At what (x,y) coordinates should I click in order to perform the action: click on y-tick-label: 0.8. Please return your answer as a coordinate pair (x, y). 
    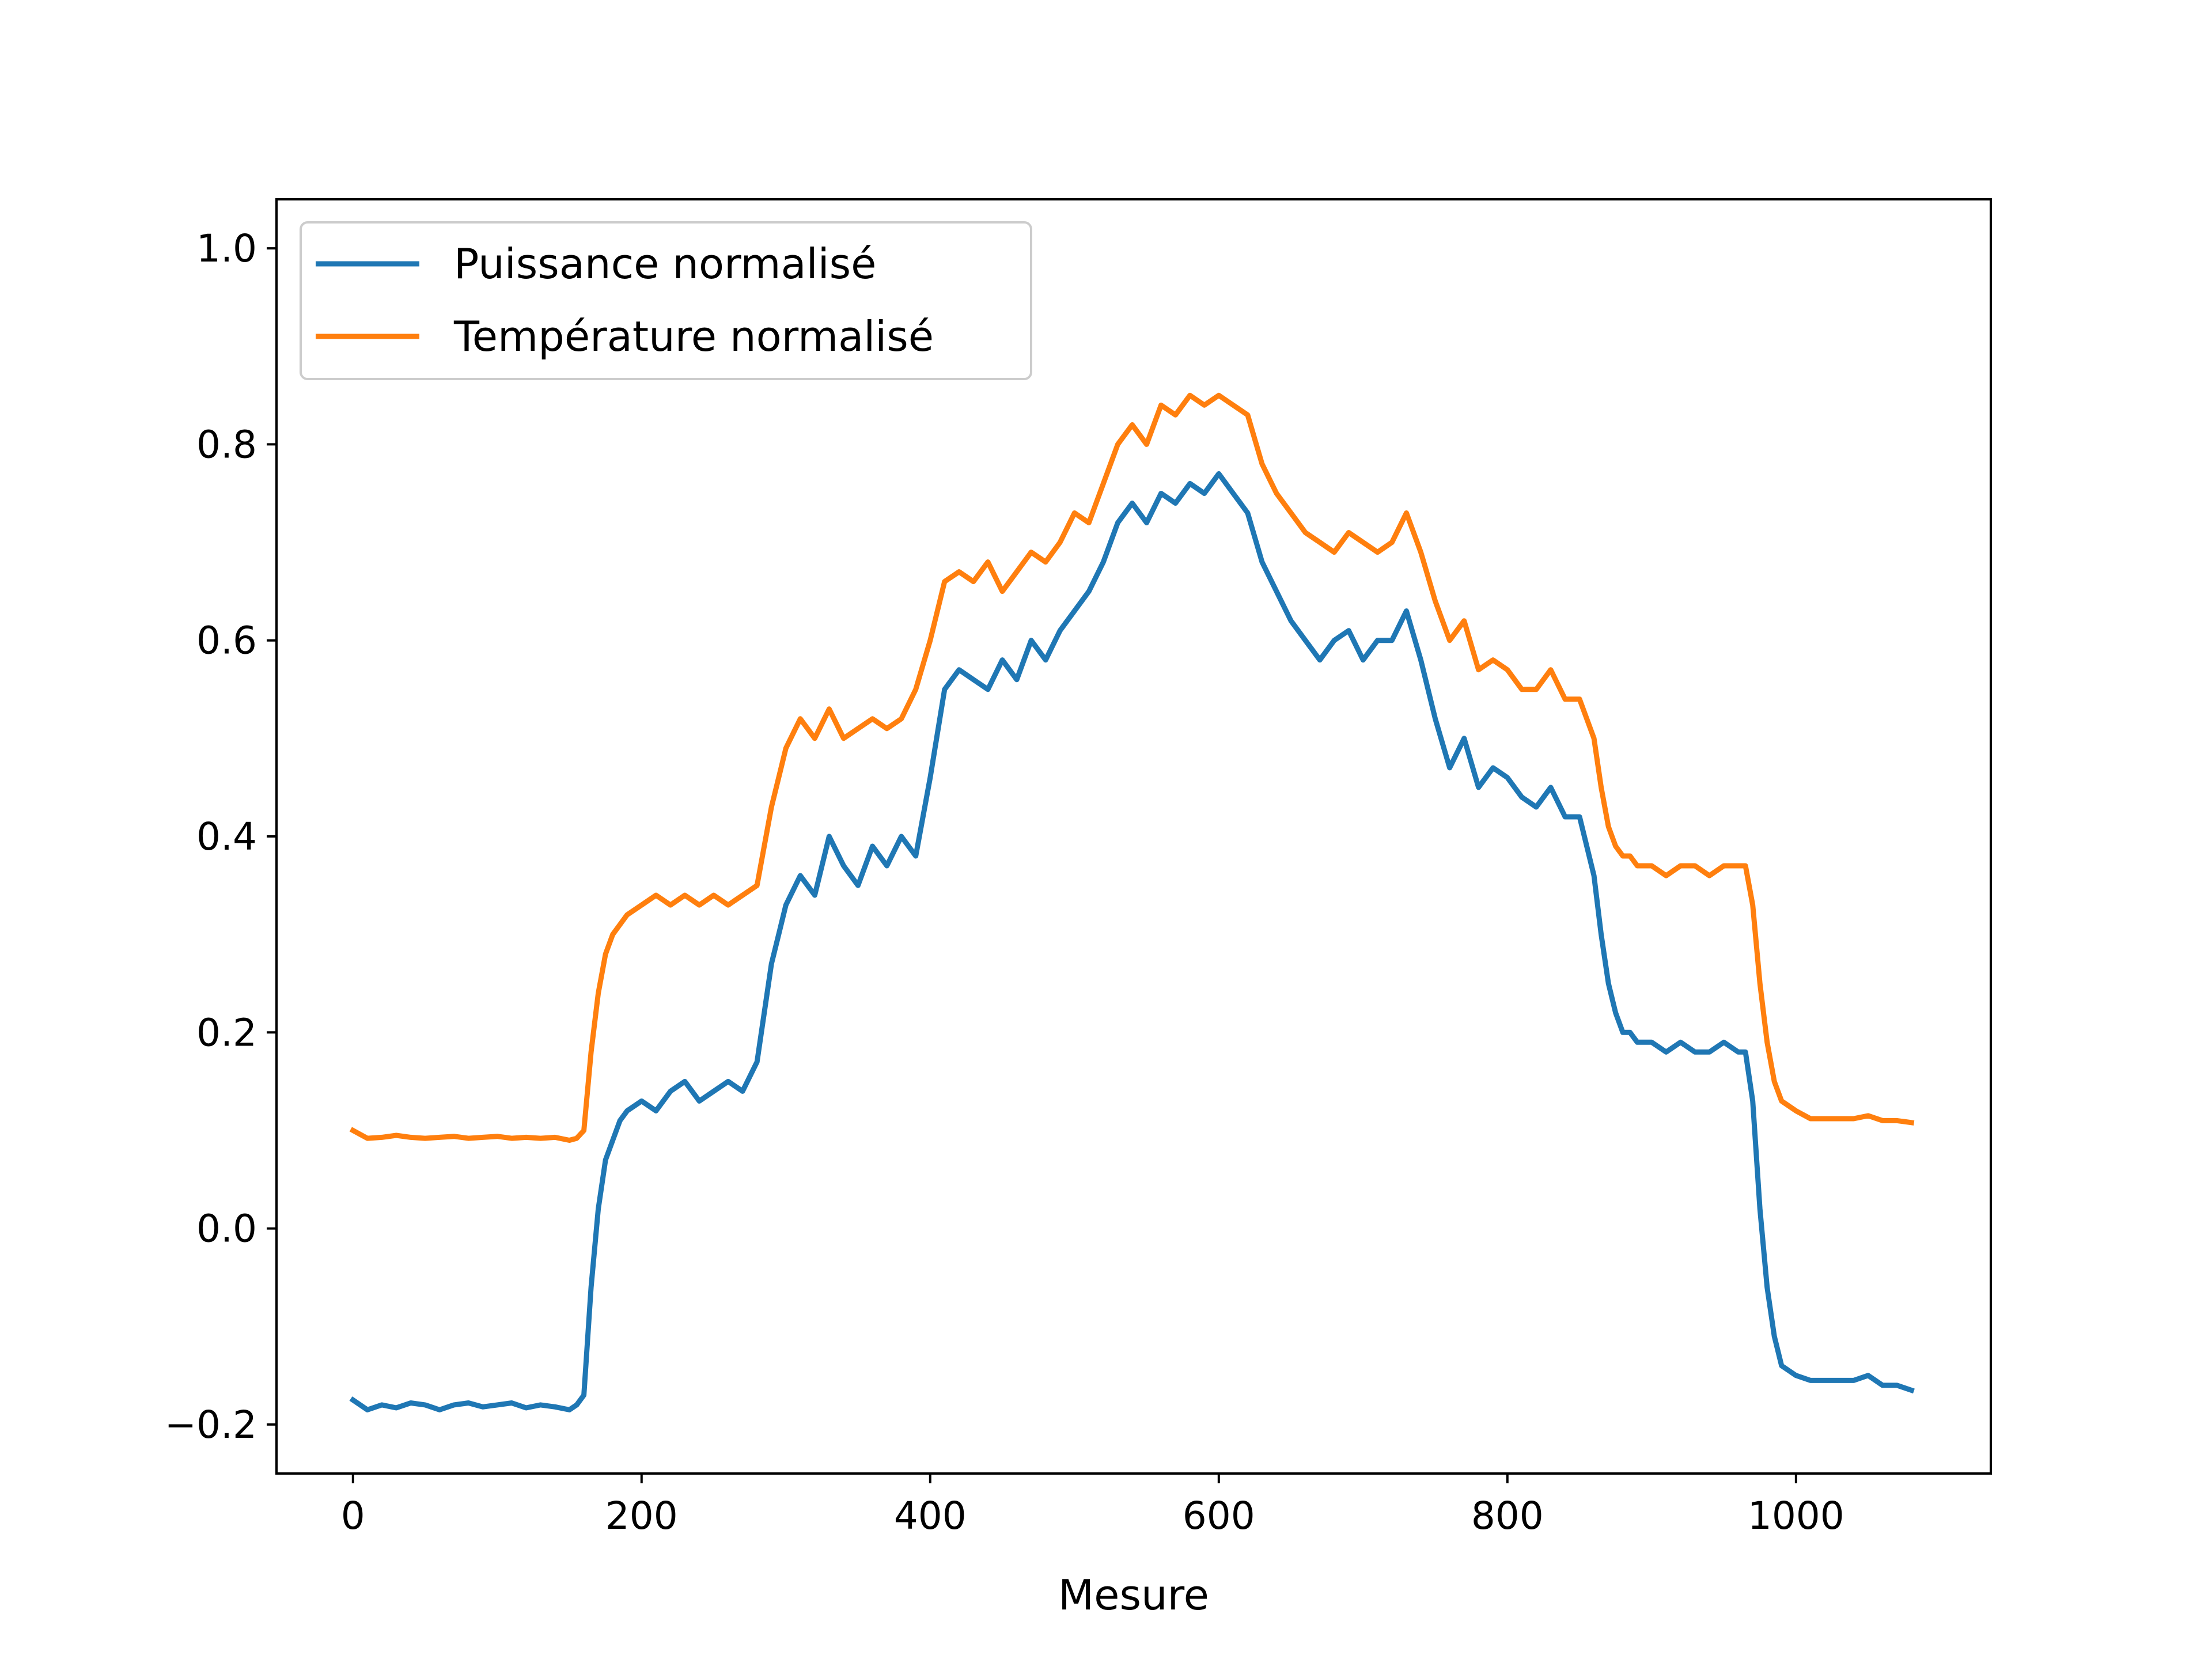
    Looking at the image, I should click on (226, 444).